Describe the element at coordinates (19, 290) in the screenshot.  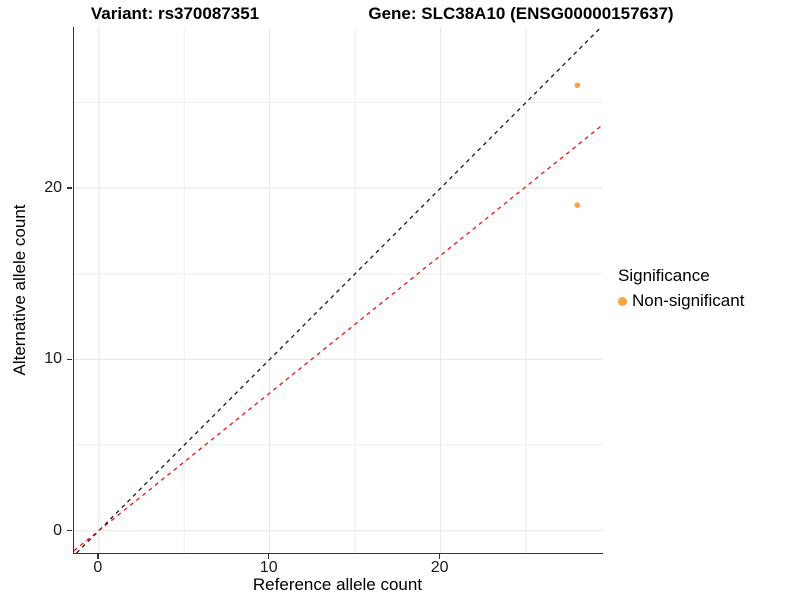
I see `y-axis-title: Alternative allele count` at that location.